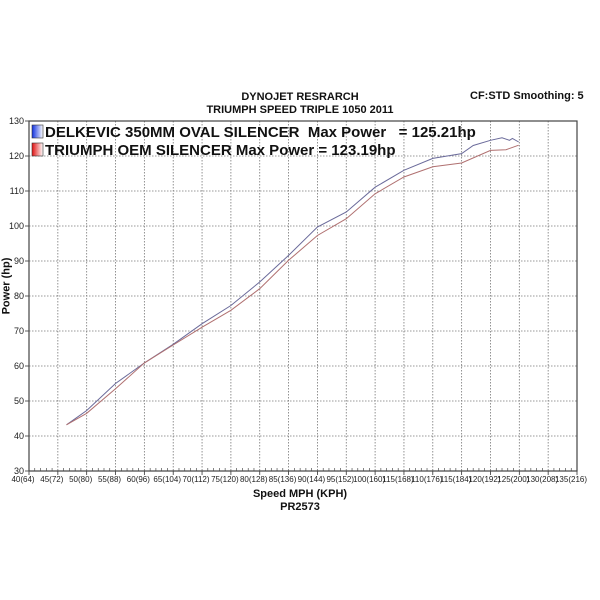 The height and width of the screenshot is (600, 600). What do you see at coordinates (312, 479) in the screenshot?
I see `x-tick-label: 90(144)` at bounding box center [312, 479].